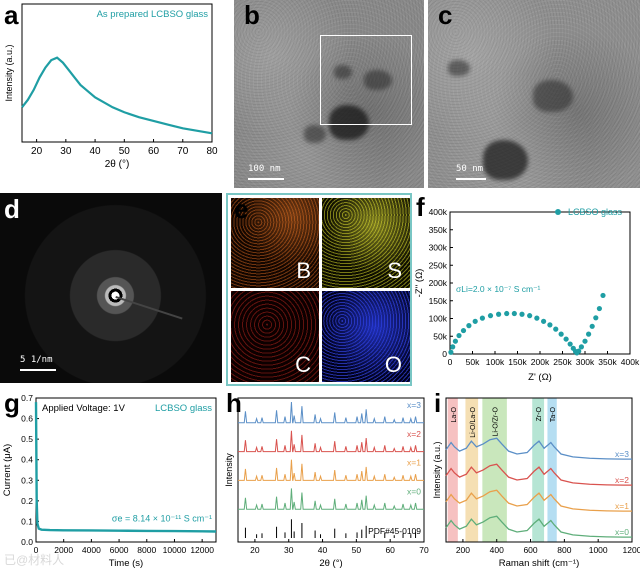  What do you see at coordinates (330, 563) in the screenshot?
I see `x-axis-label: 2θ (°)` at bounding box center [330, 563].